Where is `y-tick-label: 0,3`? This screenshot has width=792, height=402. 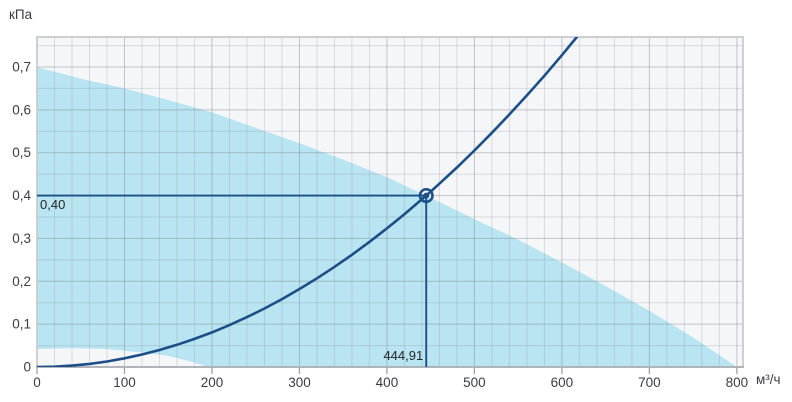 y-tick-label: 0,3 is located at coordinates (21, 238).